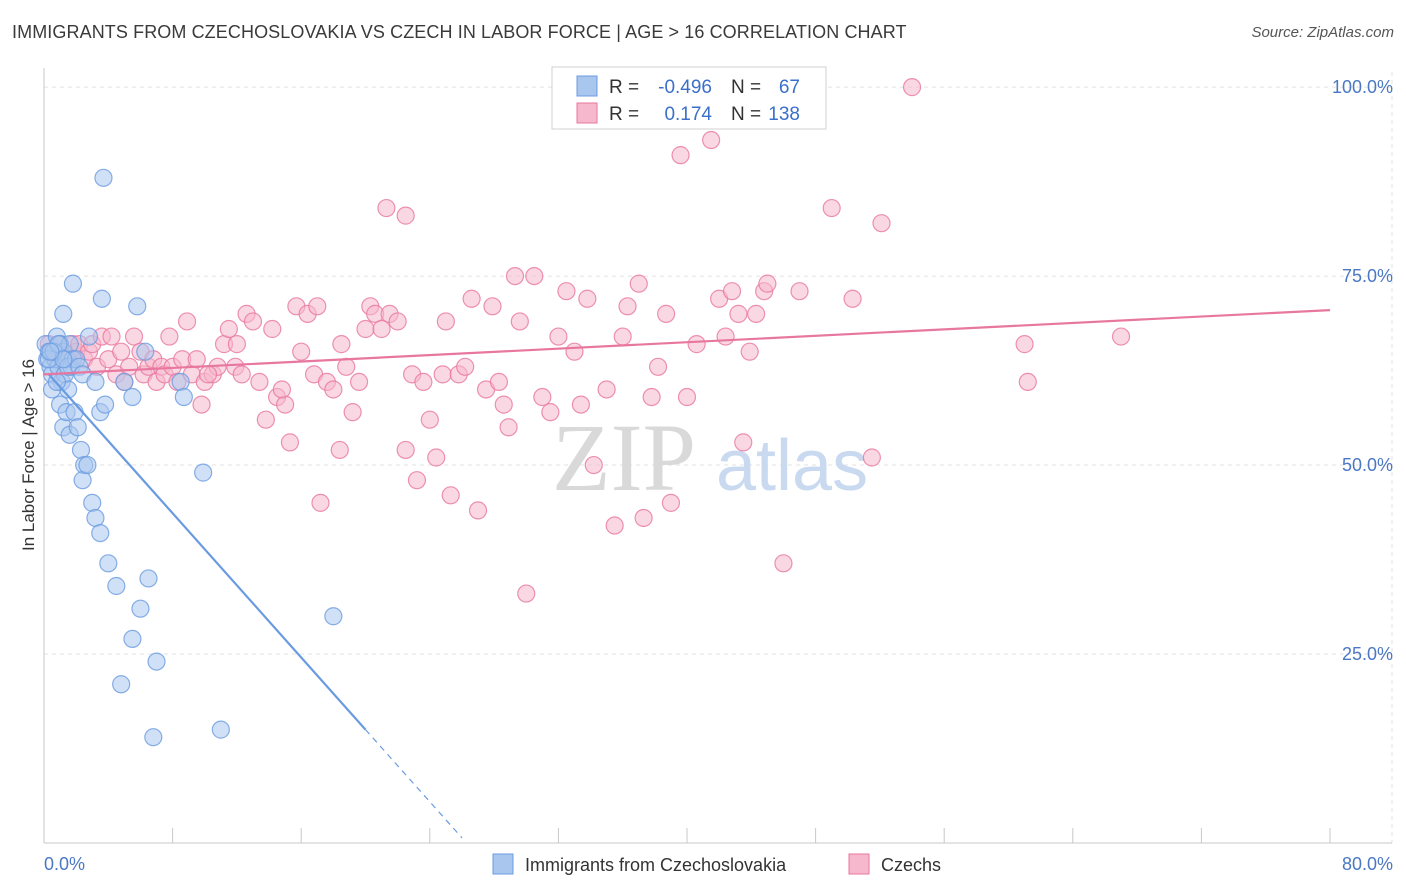 Image resolution: width=1406 pixels, height=892 pixels. Describe the element at coordinates (859, 864) in the screenshot. I see `legend-swatch-czechs` at that location.